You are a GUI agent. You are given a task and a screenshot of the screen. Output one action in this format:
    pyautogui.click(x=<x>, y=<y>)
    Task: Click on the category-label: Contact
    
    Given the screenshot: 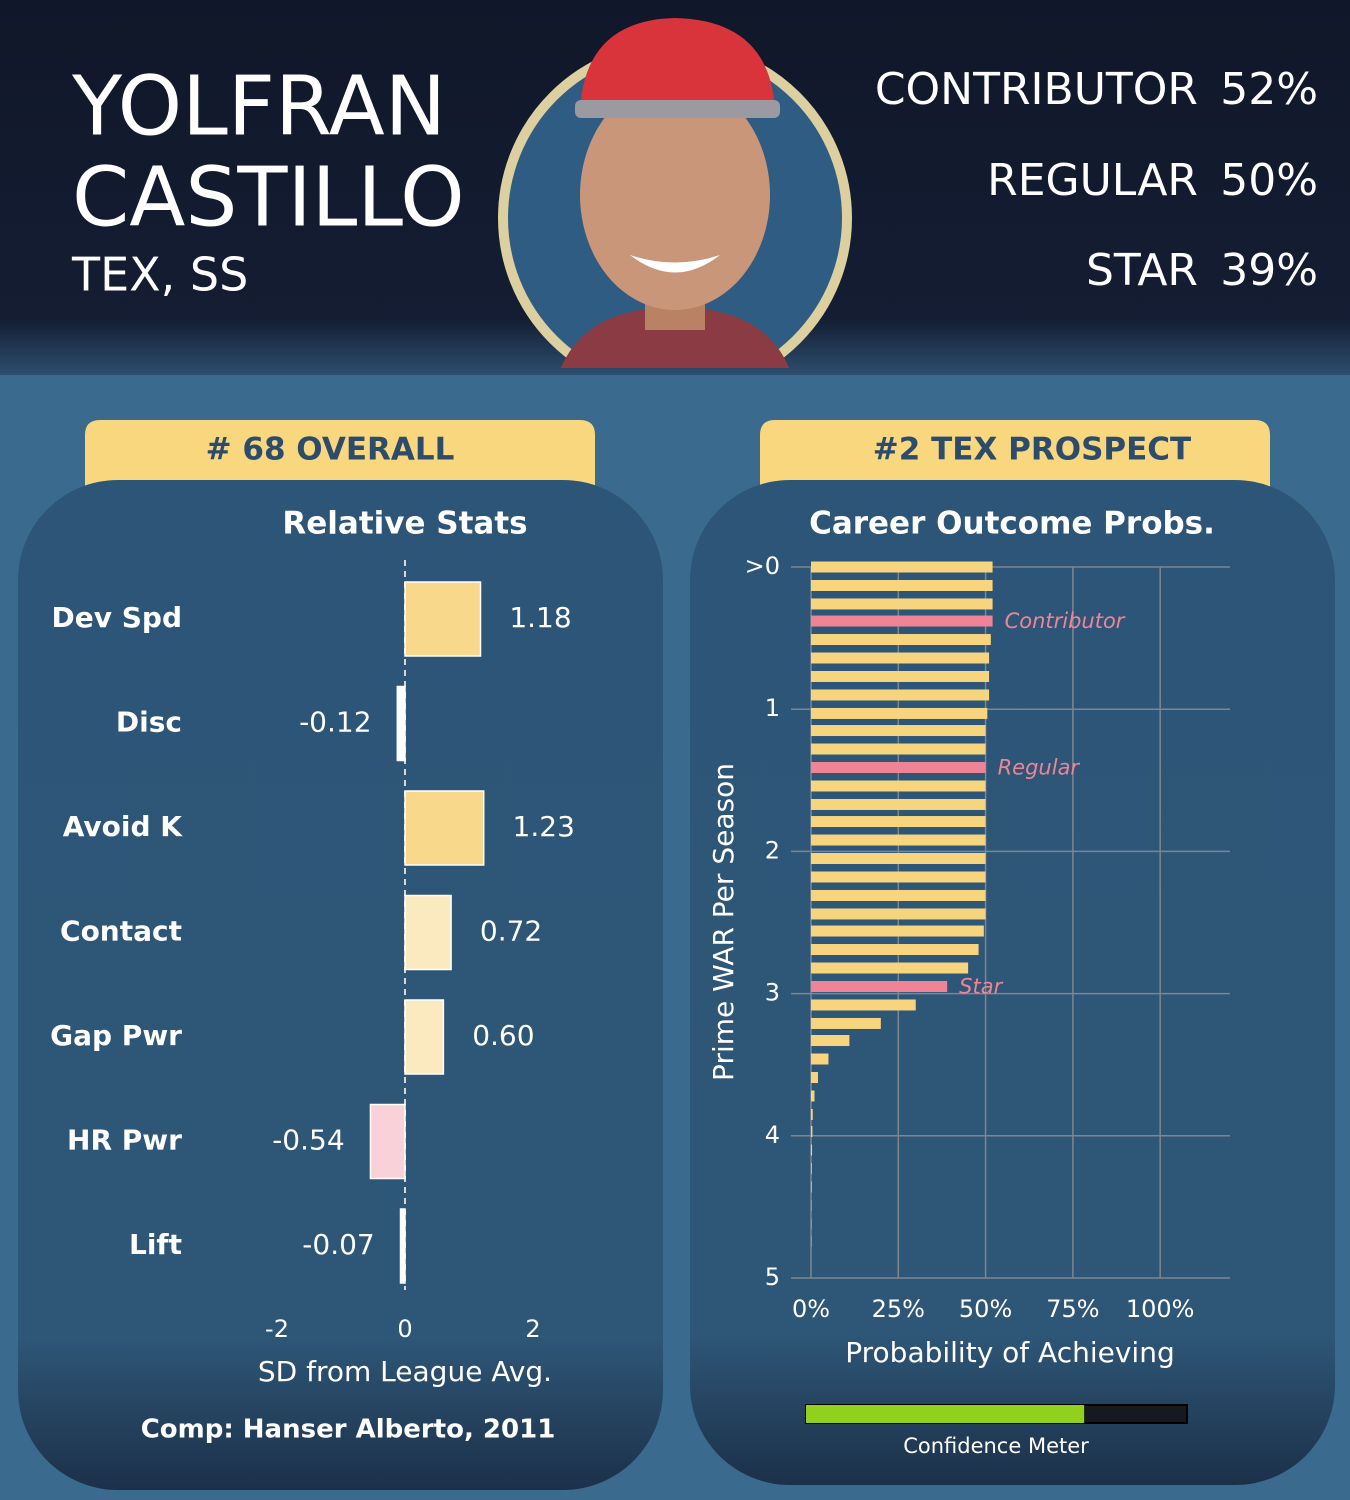 What is the action you would take?
    pyautogui.click(x=121, y=931)
    